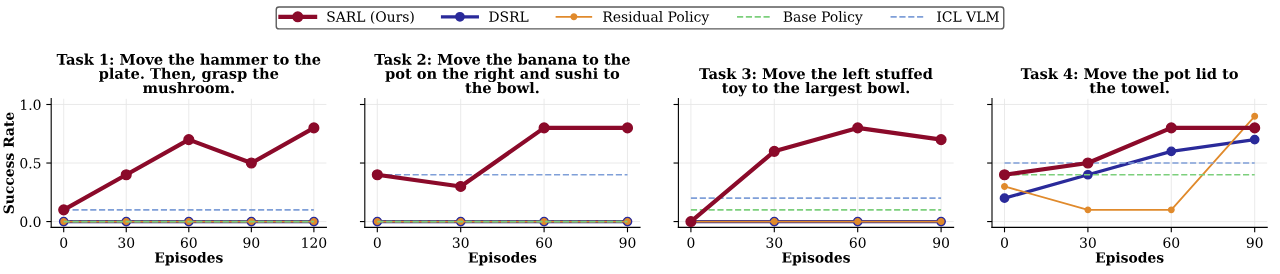 This screenshot has height=274, width=1280. Describe the element at coordinates (314, 242) in the screenshot. I see `x-tick-label: 120` at that location.